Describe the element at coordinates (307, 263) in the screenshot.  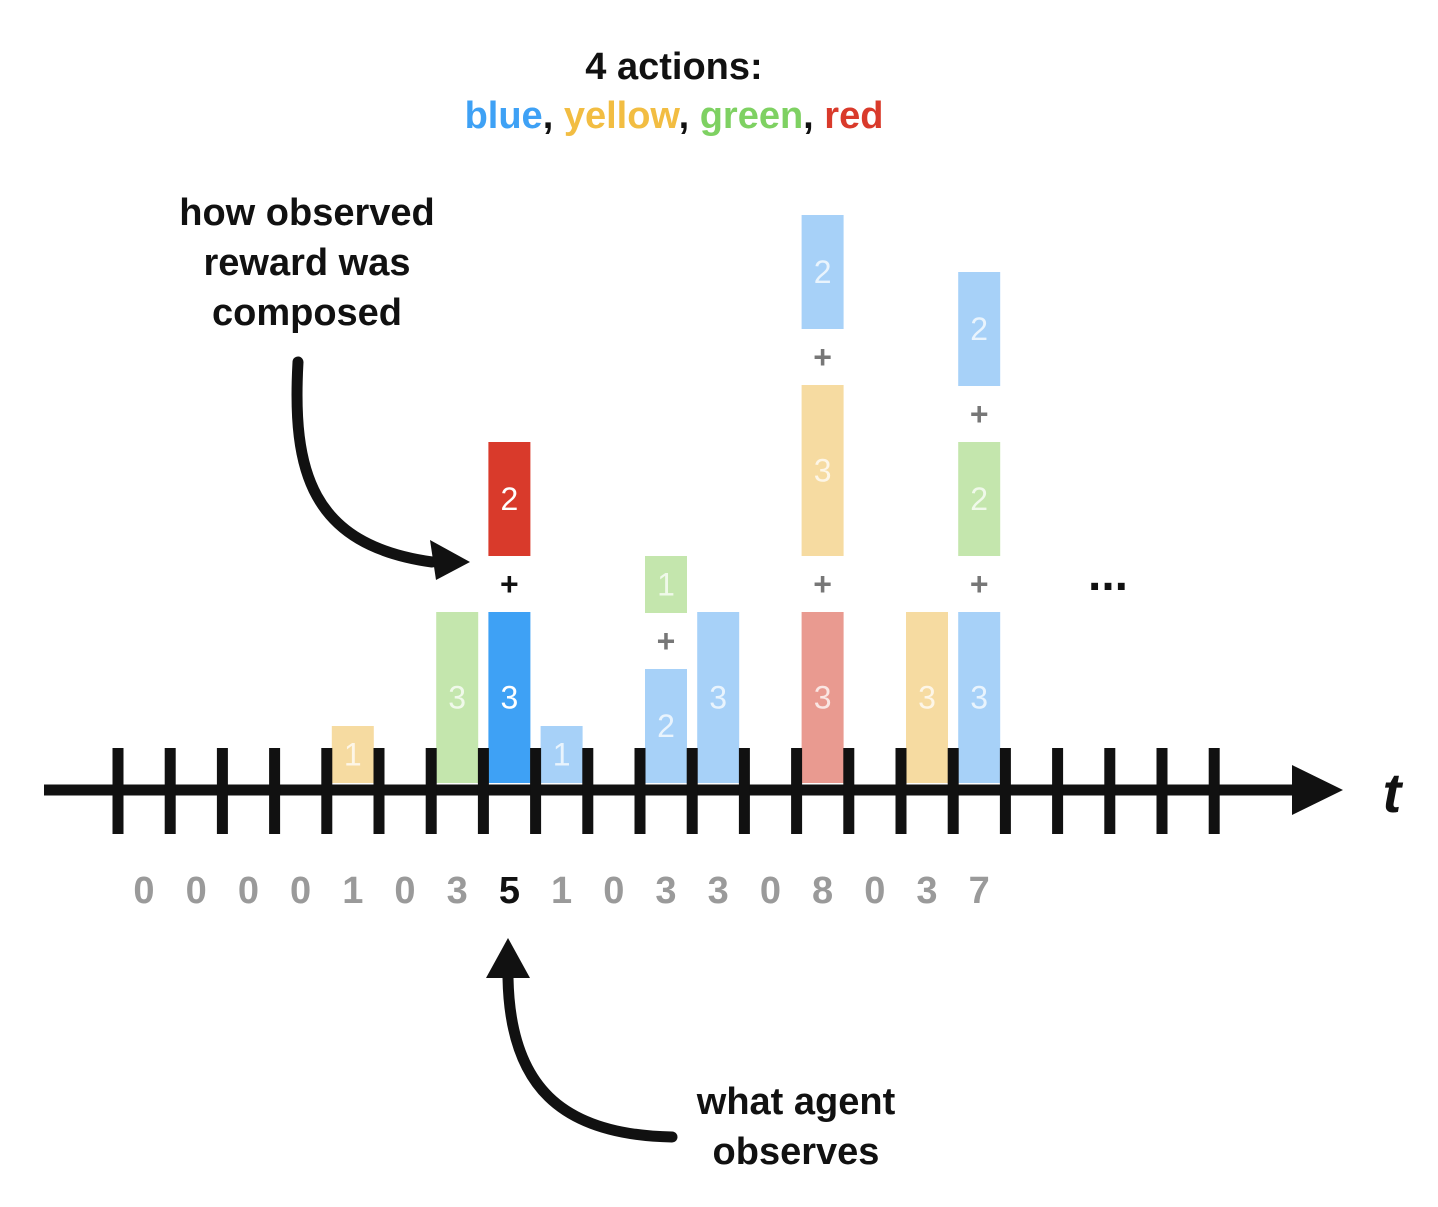
I see `top-annotation-line-2: reward was` at that location.